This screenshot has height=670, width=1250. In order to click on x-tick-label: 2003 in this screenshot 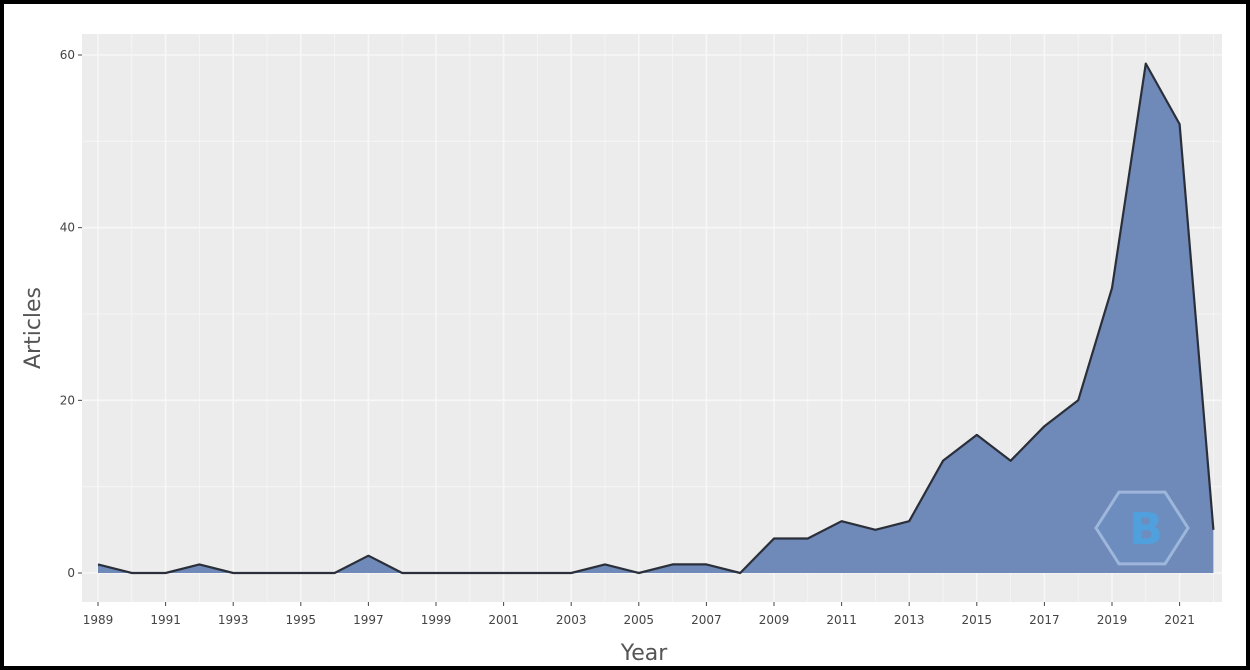, I will do `click(571, 620)`.